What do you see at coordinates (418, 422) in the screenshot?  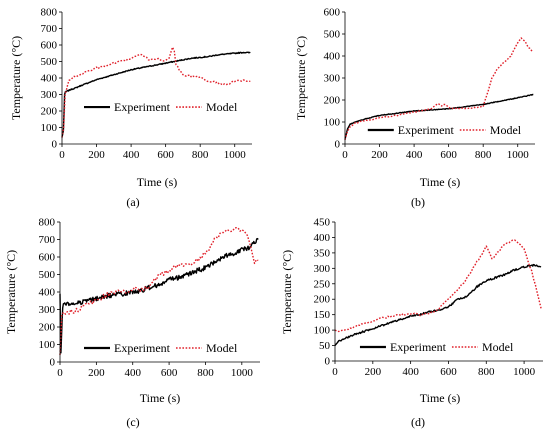 I see `caption-d: (d)` at bounding box center [418, 422].